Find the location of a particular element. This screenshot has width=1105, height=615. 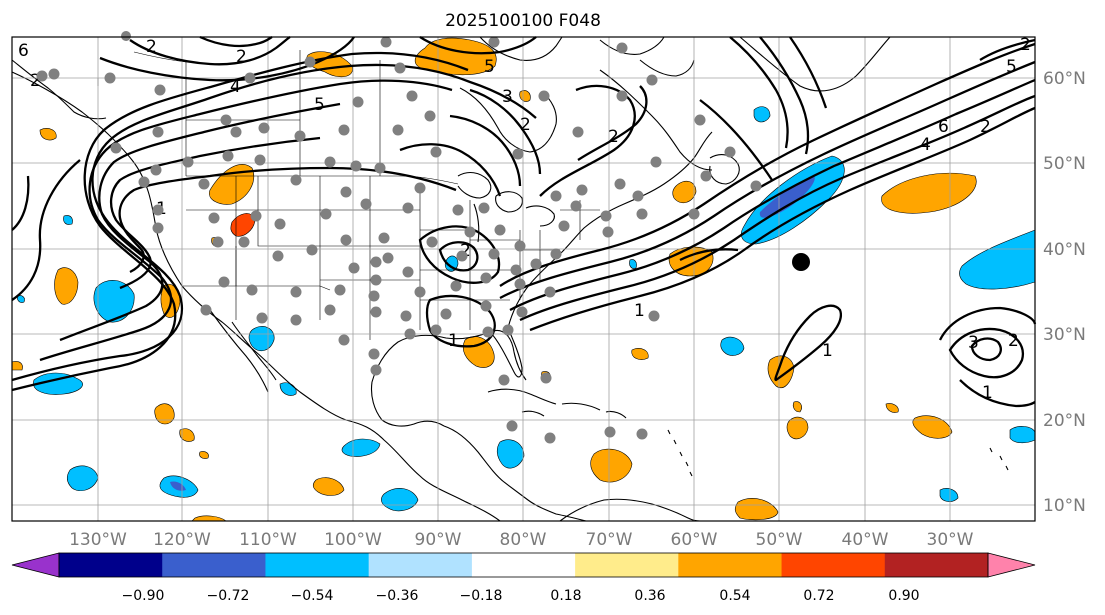

colorbar-tick-label: 0.36 is located at coordinates (649, 596).